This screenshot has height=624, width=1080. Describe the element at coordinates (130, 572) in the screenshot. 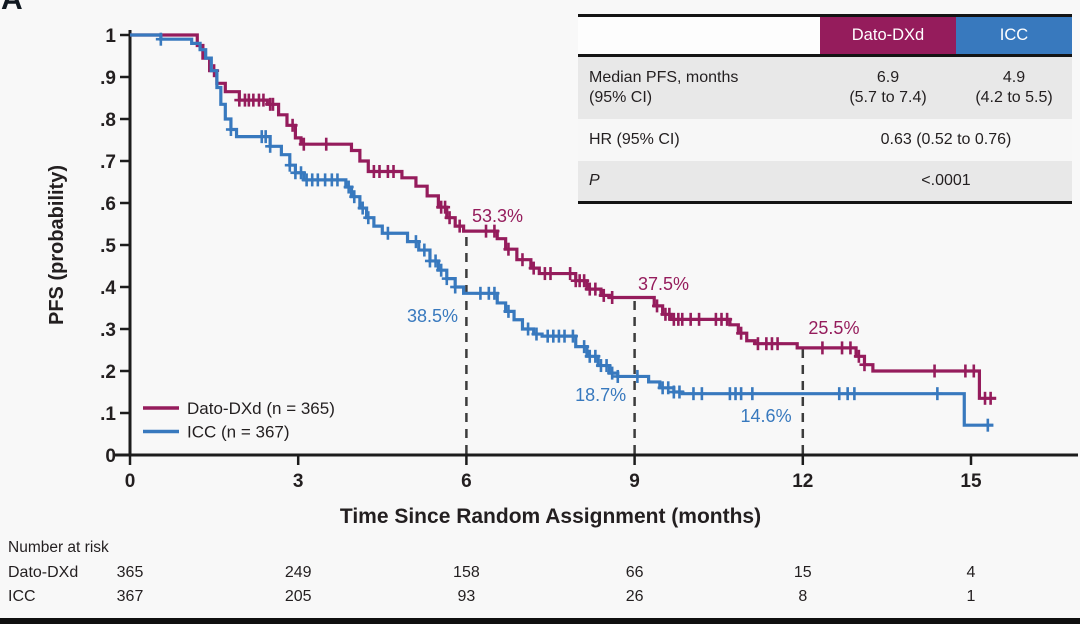

I see `risk-value-dato: 365` at that location.